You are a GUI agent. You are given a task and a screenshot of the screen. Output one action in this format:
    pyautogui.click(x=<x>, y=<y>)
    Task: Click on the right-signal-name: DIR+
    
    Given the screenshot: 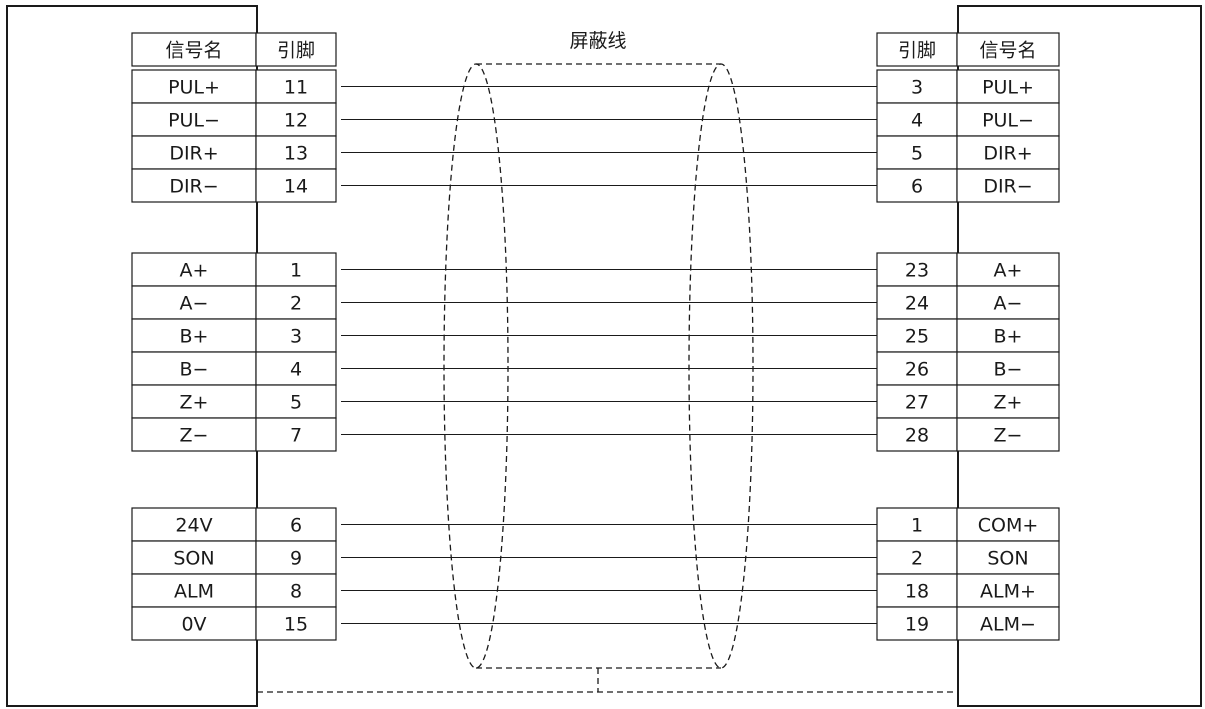 What is the action you would take?
    pyautogui.click(x=1007, y=154)
    